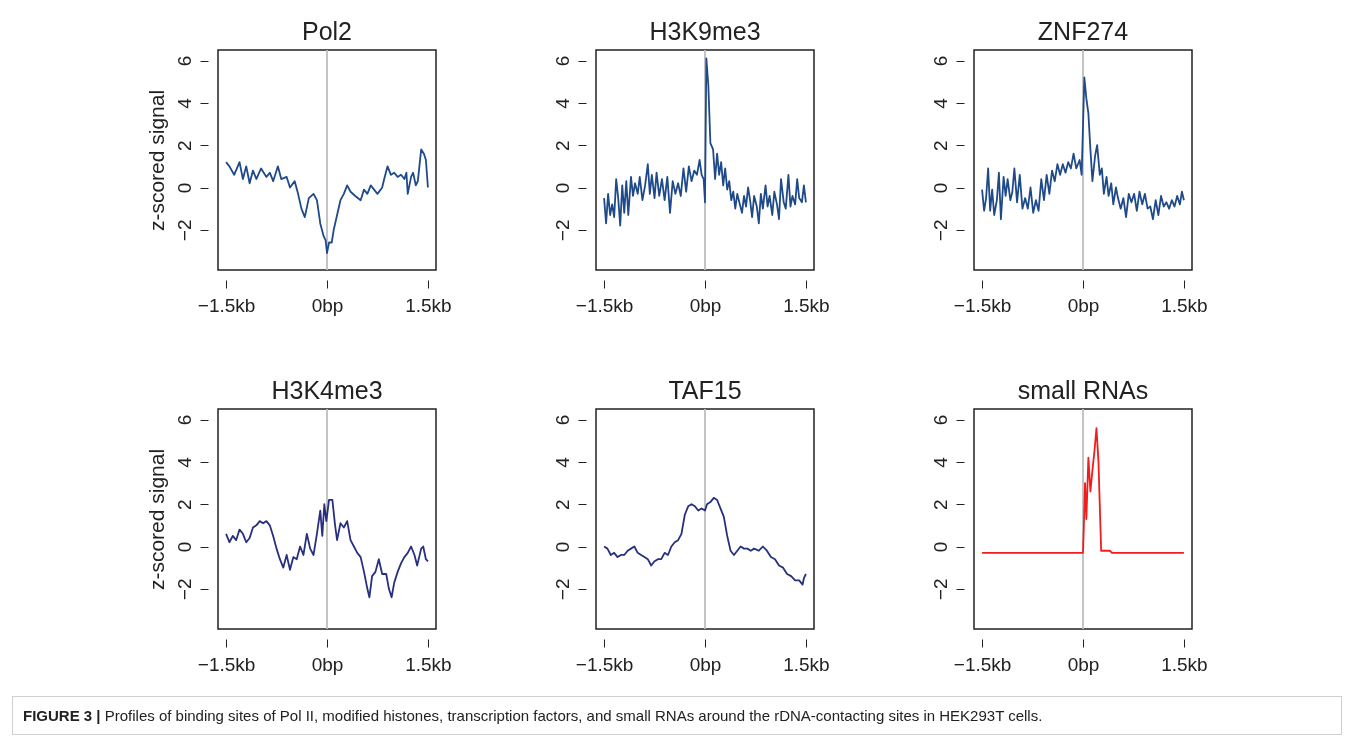 This screenshot has width=1360, height=748. Describe the element at coordinates (705, 31) in the screenshot. I see `chart-title: H3K9me3` at that location.